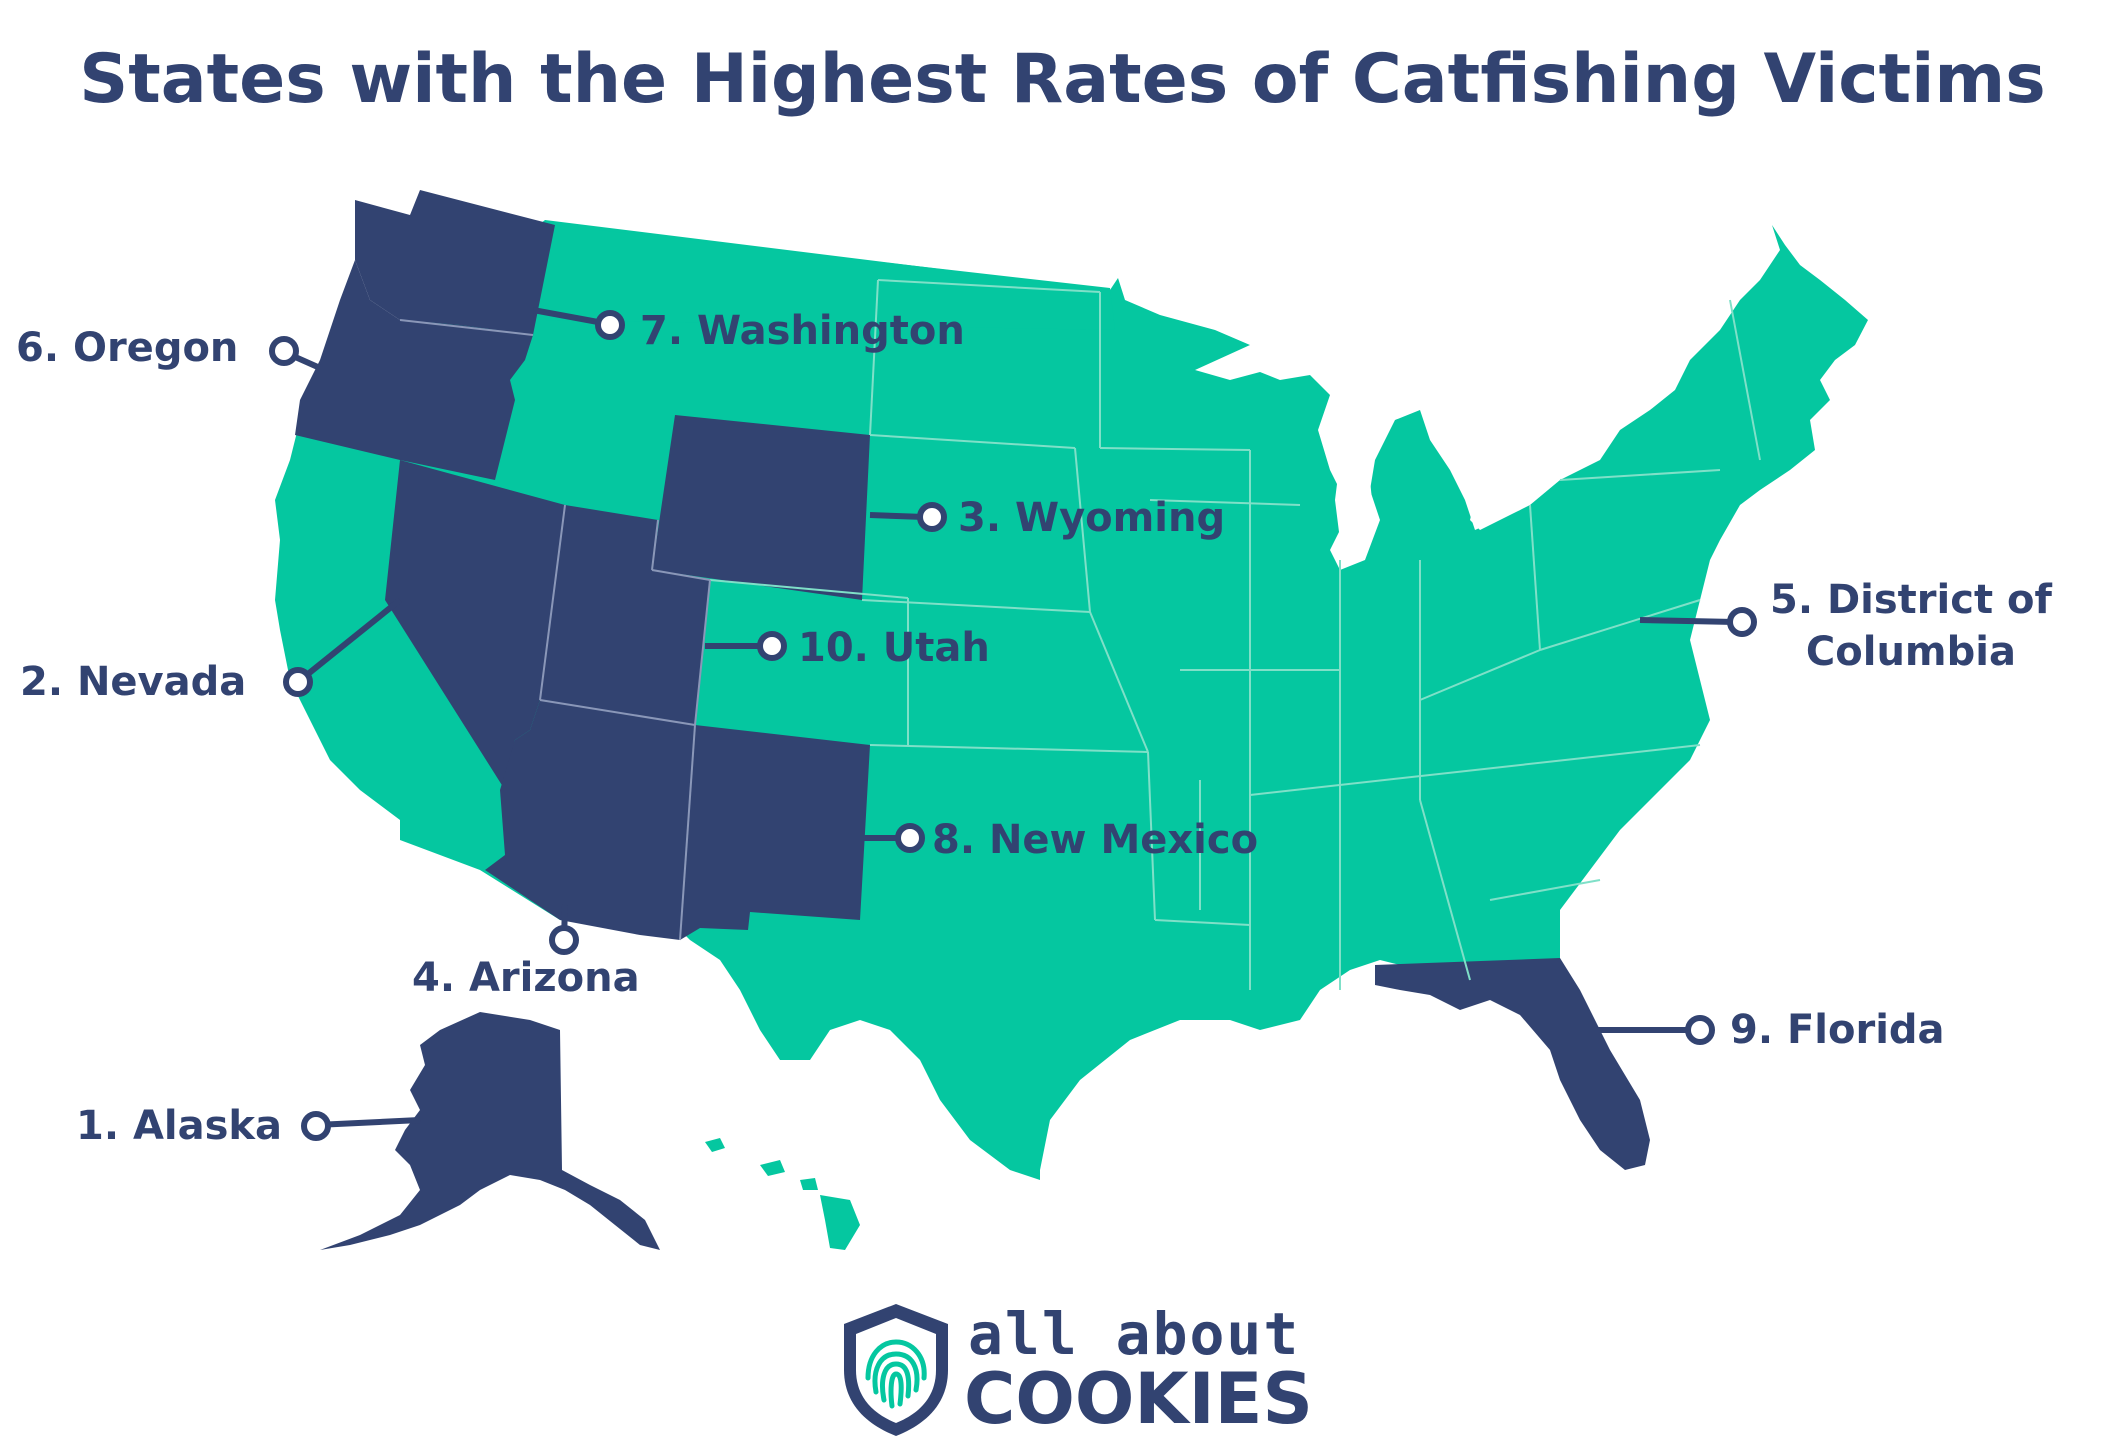 The width and height of the screenshot is (2125, 1453). What do you see at coordinates (1910, 652) in the screenshot?
I see `label-dc-line2: Columbia` at bounding box center [1910, 652].